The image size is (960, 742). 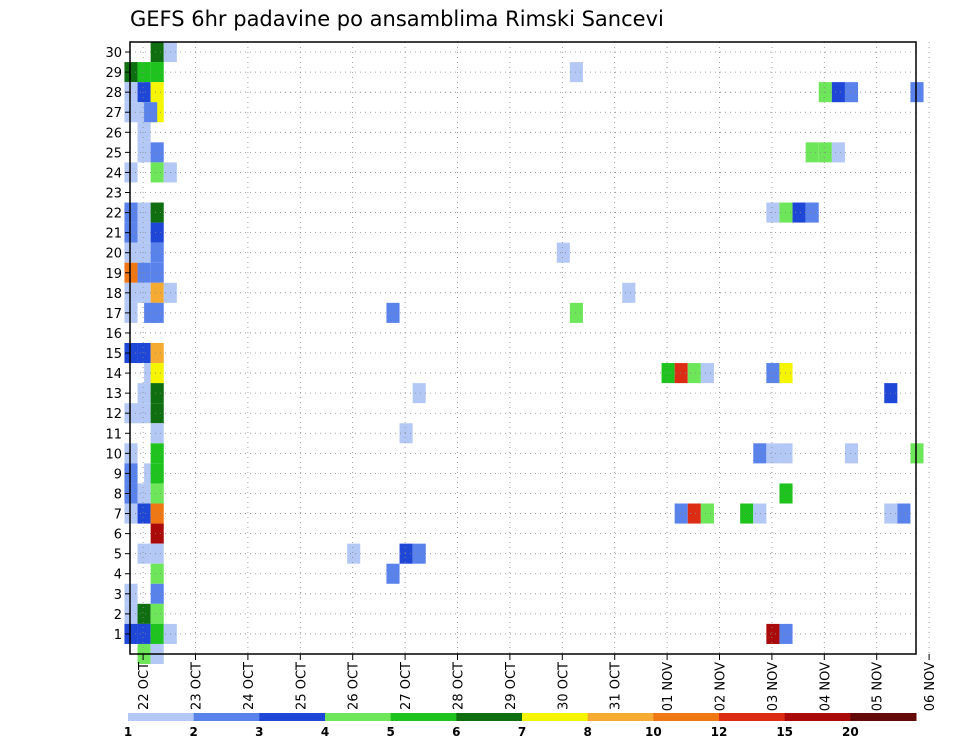 What do you see at coordinates (144, 686) in the screenshot?
I see `x-tick-label: 22 OCT` at bounding box center [144, 686].